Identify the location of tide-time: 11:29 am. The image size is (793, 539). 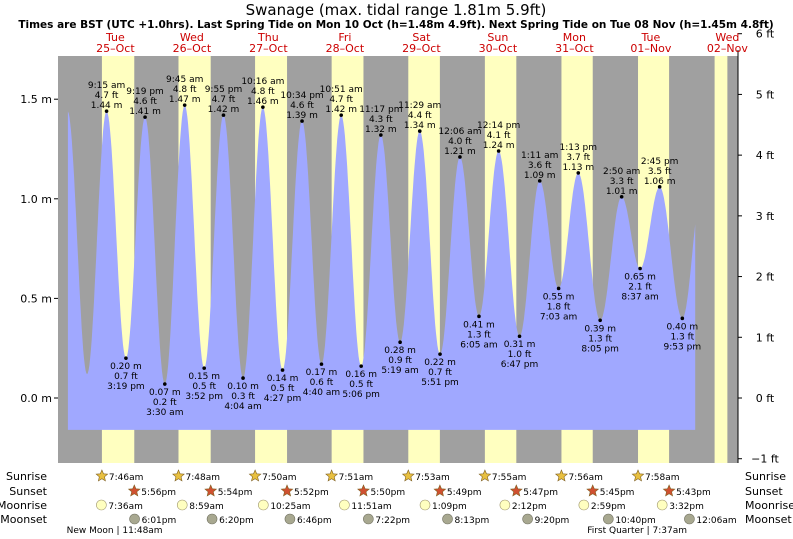
(419, 106).